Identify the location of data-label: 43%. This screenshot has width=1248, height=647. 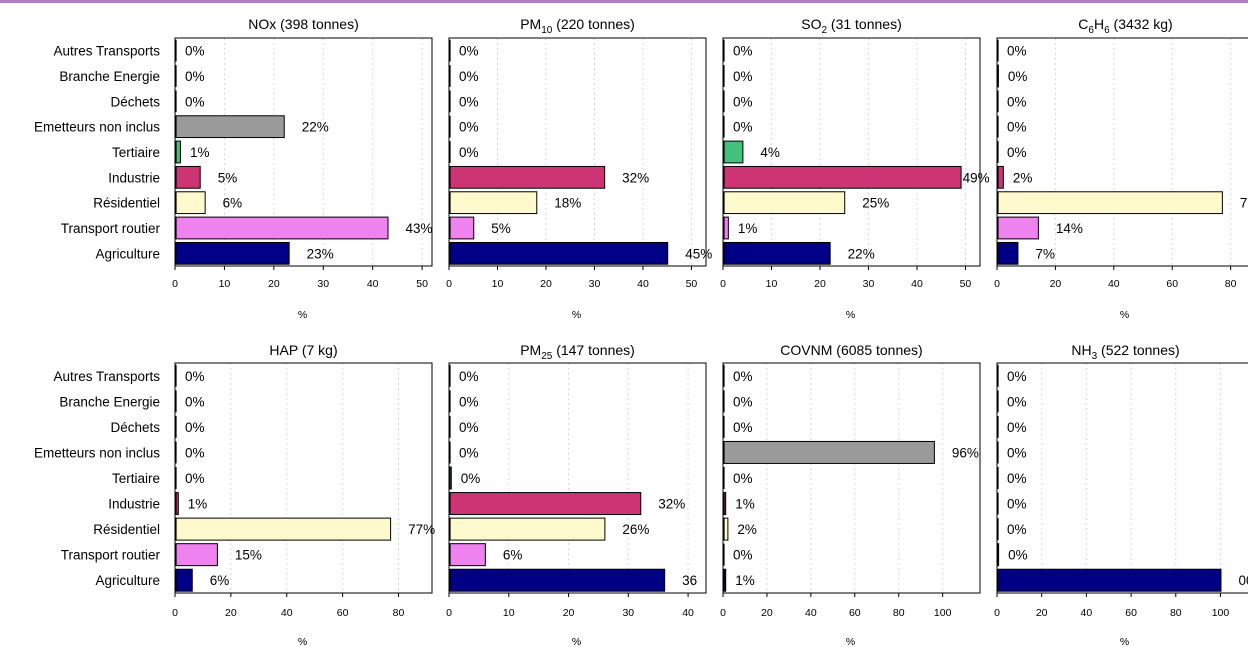
(419, 228).